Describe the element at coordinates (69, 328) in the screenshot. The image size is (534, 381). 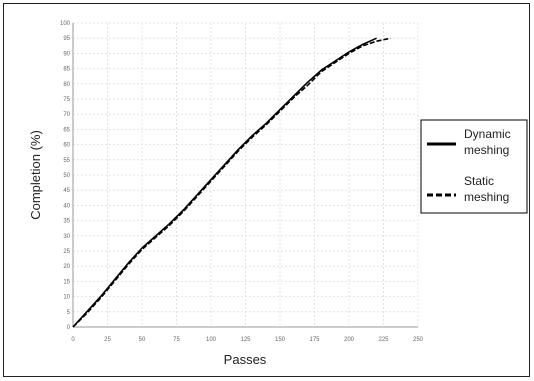
I see `y-tick-label: 0` at that location.